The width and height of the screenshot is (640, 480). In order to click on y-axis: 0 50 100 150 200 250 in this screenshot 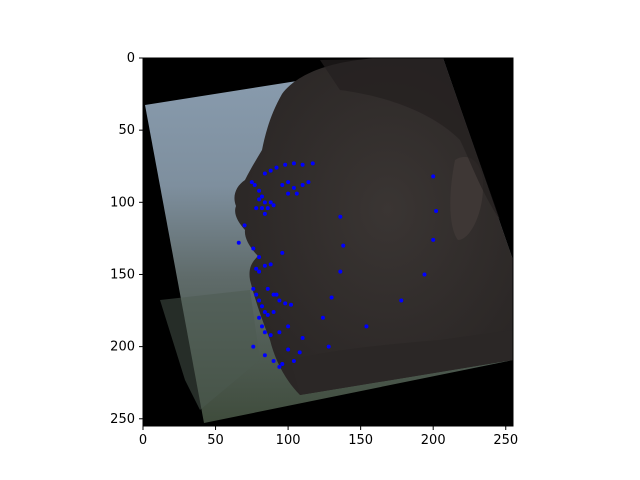, I will do `click(126, 239)`.